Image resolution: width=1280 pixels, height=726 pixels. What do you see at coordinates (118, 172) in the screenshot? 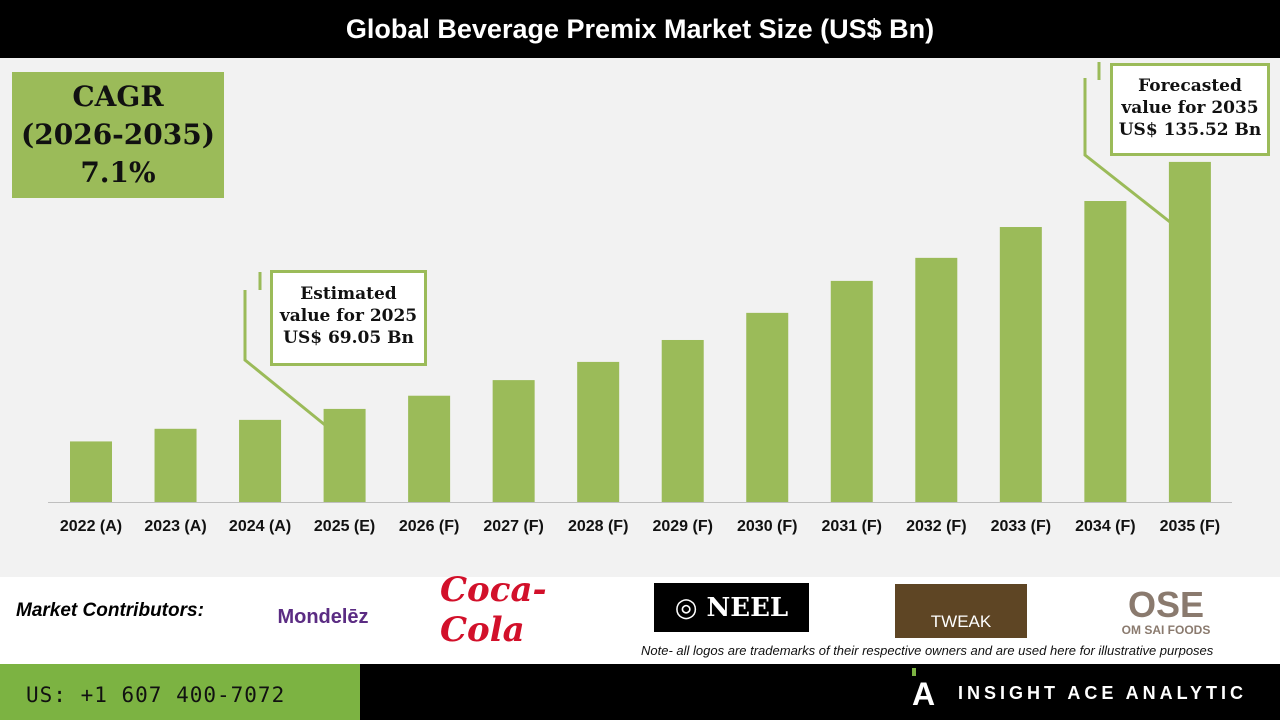
I see `cagr-value: 7.1%` at bounding box center [118, 172].